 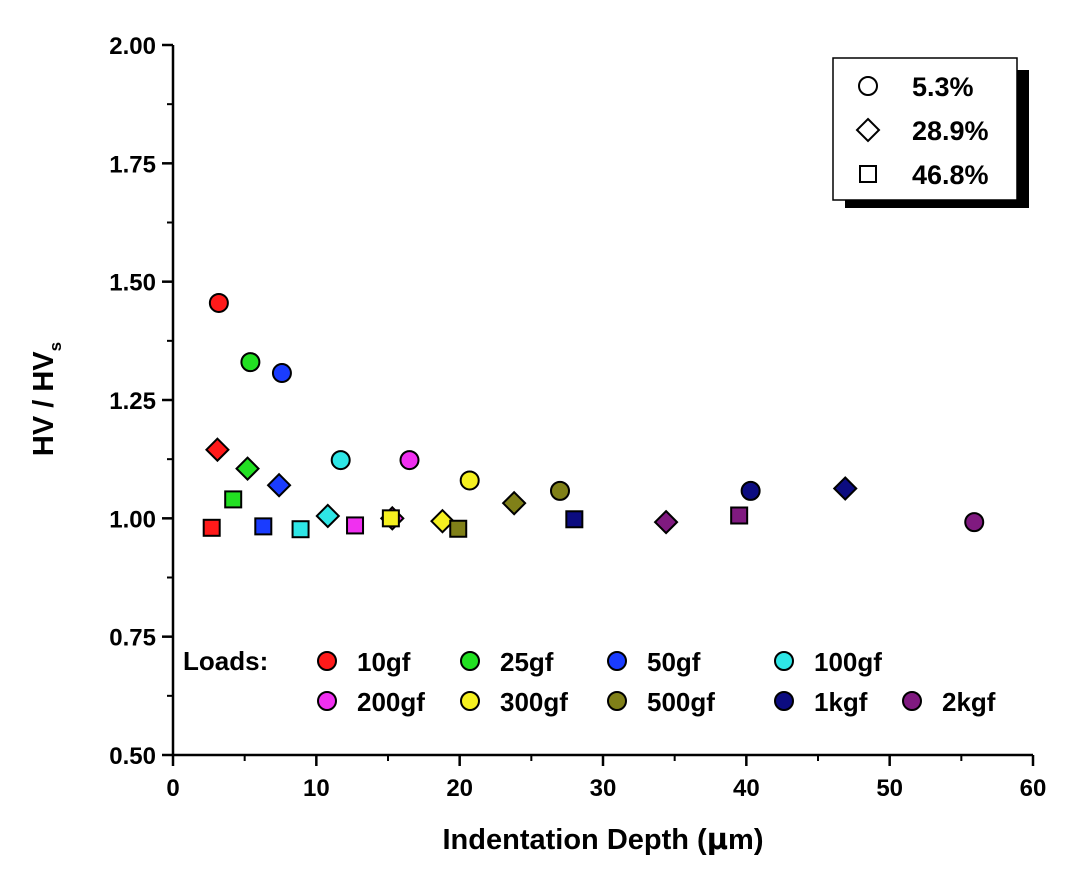 I want to click on data-point-circle-200gf, so click(x=409, y=460).